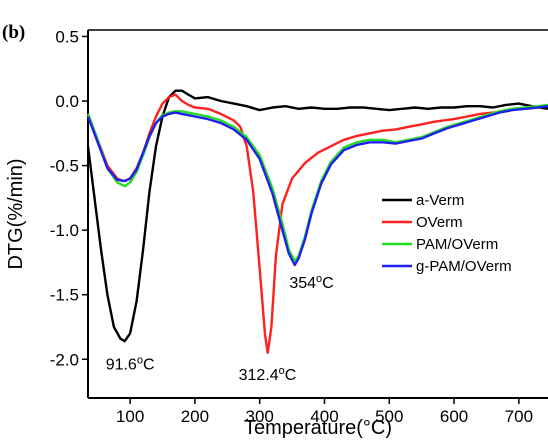 The height and width of the screenshot is (440, 548). Describe the element at coordinates (220, 328) in the screenshot. I see `peak-annotations: 91.6oC 312.4oC 354oC` at that location.